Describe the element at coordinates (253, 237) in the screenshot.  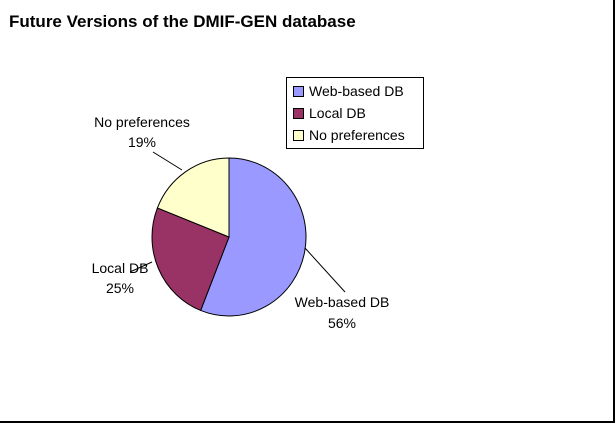
I see `pie-slice-web-based` at that location.